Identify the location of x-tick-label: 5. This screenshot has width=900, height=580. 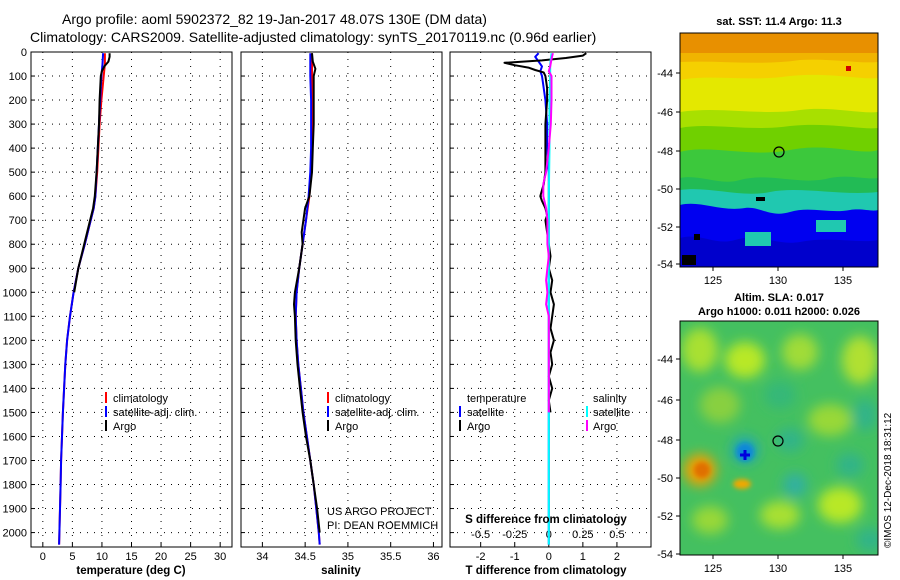
(72, 557).